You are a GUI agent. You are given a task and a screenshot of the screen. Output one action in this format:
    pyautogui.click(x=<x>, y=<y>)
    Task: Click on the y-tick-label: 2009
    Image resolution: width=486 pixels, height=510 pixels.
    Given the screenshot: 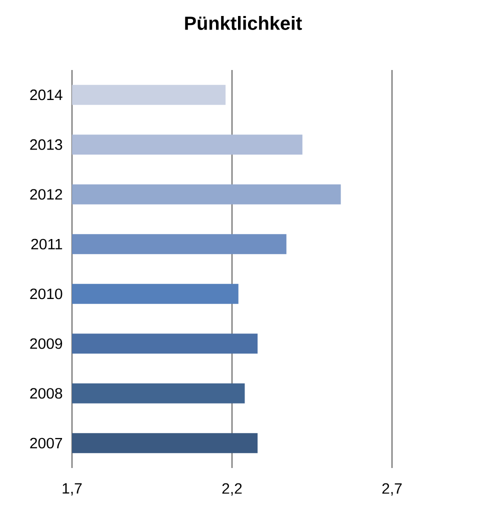 What is the action you would take?
    pyautogui.click(x=46, y=343)
    